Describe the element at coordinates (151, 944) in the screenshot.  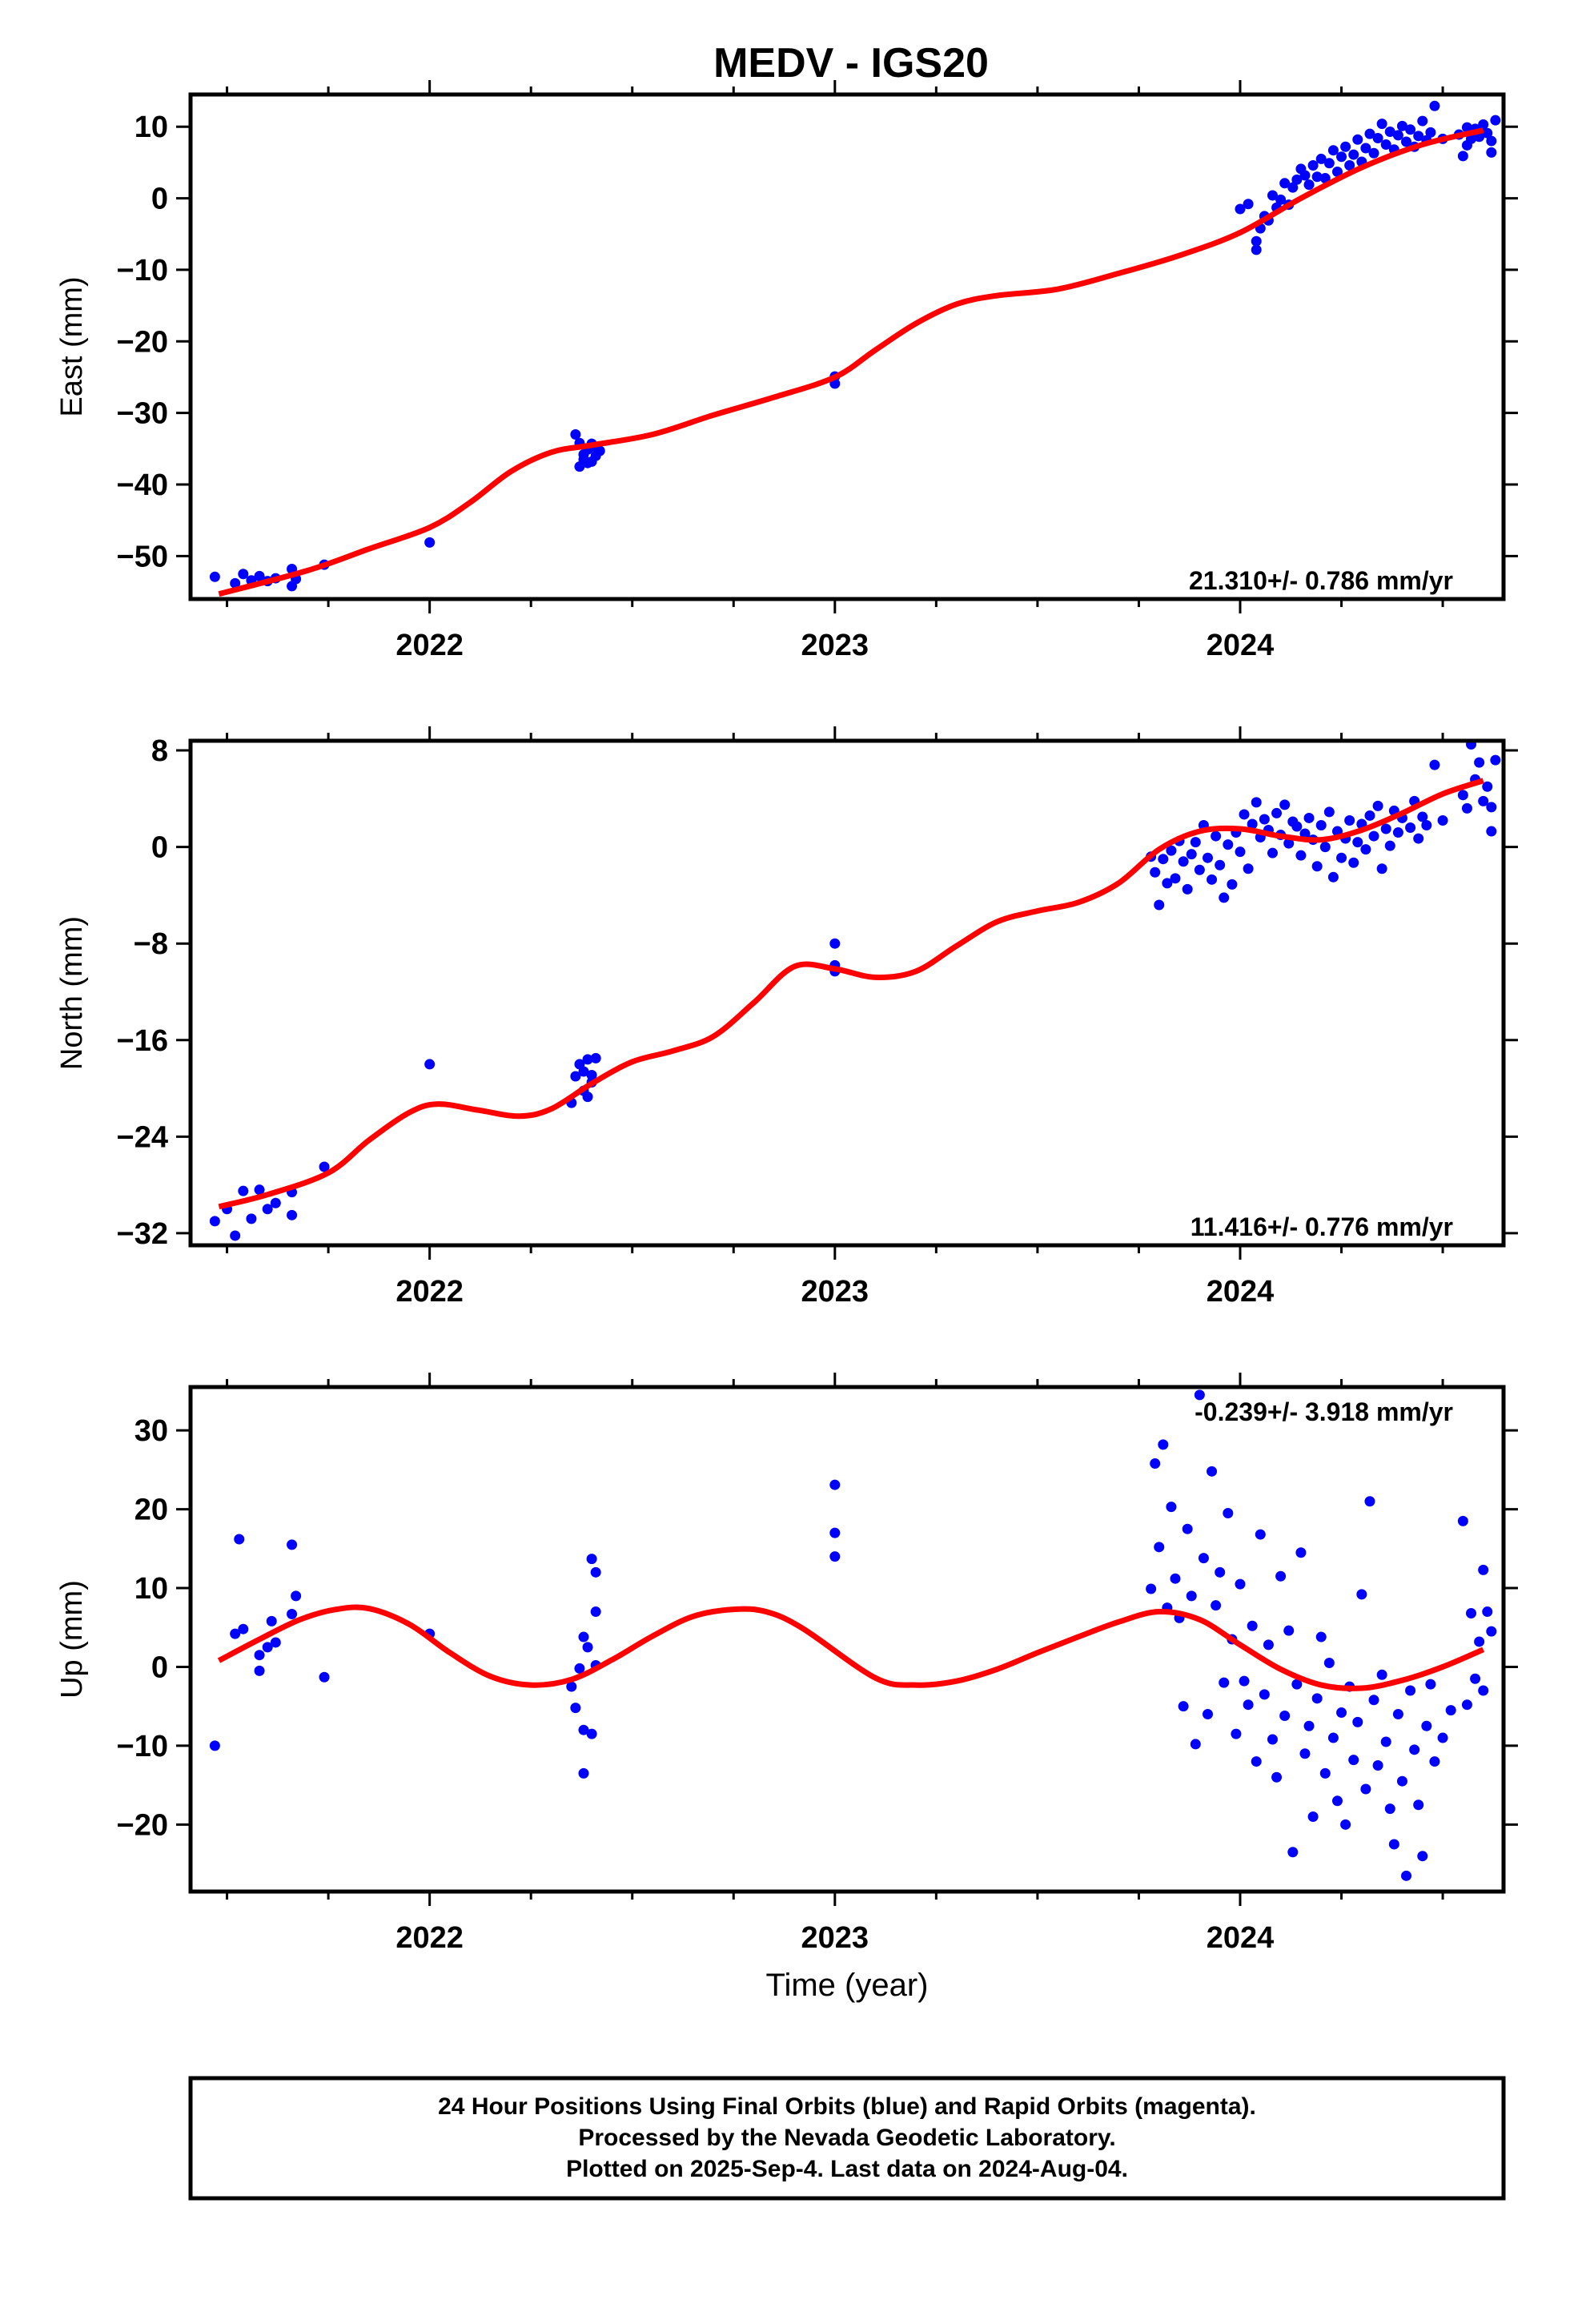
I see `y-tick-label: −8` at that location.